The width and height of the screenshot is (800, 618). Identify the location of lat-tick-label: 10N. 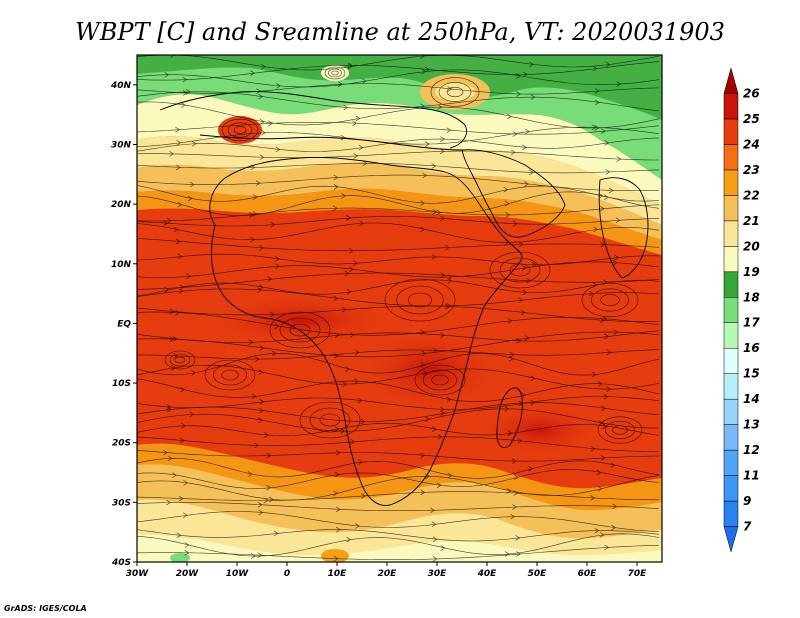
(121, 265).